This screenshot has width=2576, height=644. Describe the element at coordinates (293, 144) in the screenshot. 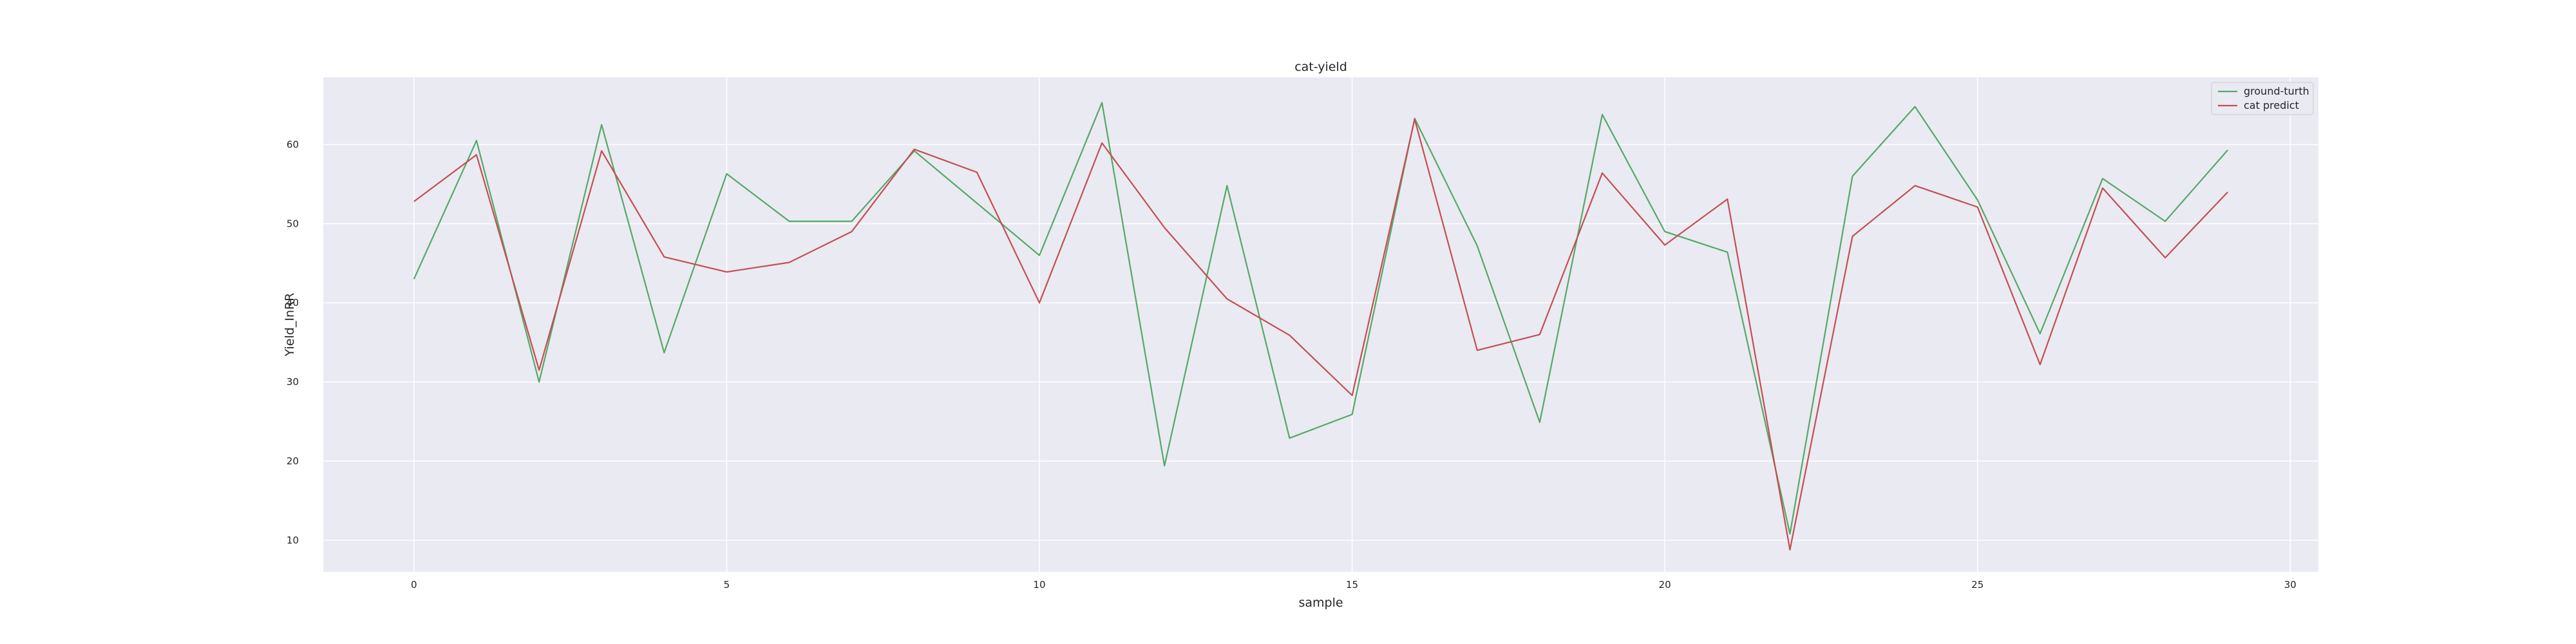

I see `y-tick-label: 60` at that location.